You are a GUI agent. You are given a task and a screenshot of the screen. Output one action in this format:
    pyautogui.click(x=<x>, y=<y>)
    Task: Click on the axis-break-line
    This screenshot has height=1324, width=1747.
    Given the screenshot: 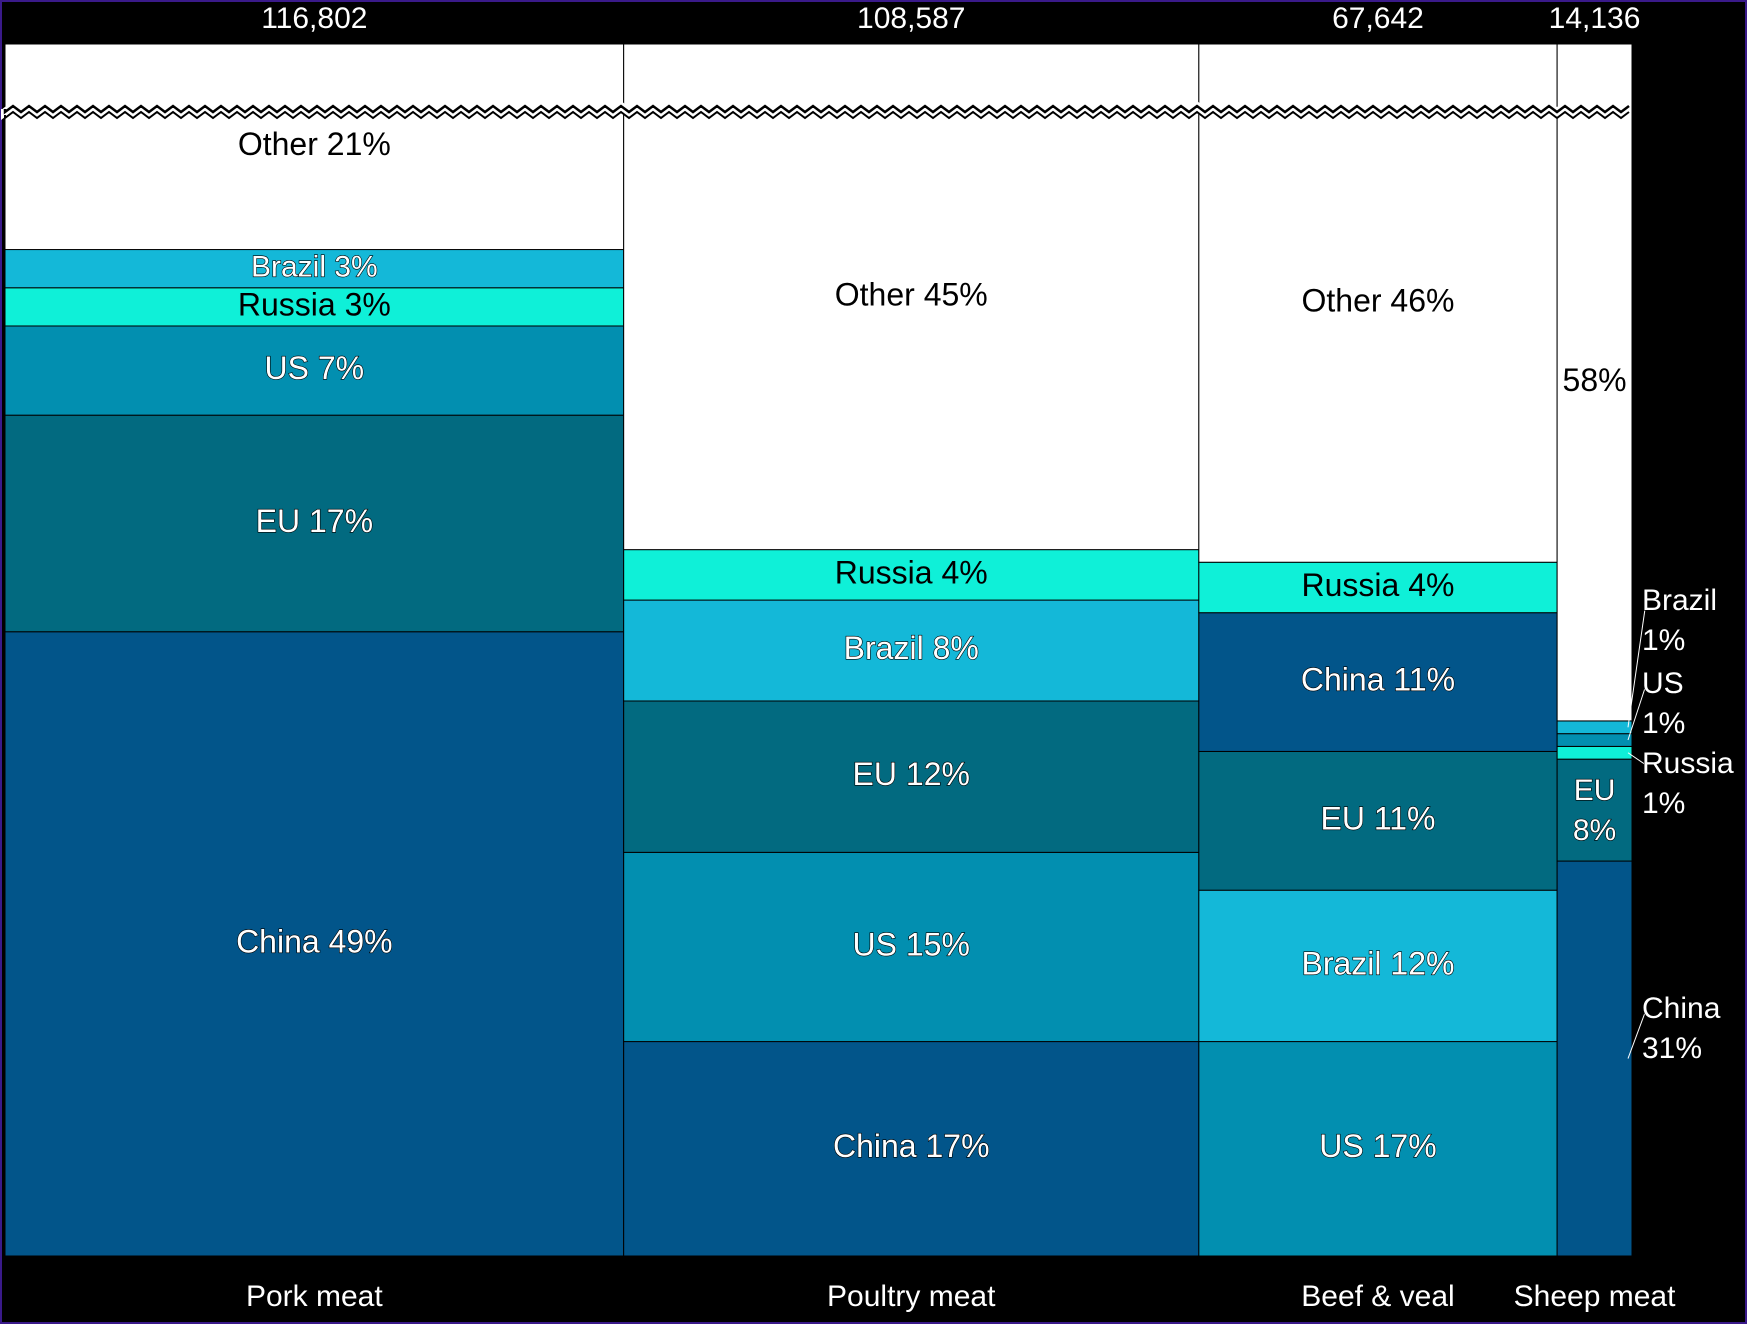 What is the action you would take?
    pyautogui.click(x=816, y=109)
    